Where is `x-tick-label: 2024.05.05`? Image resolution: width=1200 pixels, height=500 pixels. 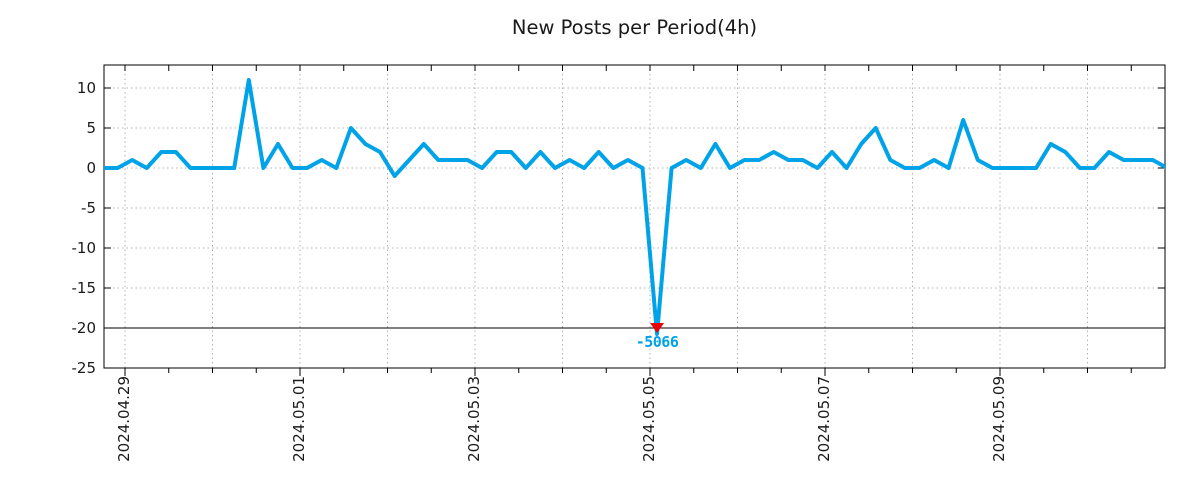 x-tick-label: 2024.05.05 is located at coordinates (649, 419).